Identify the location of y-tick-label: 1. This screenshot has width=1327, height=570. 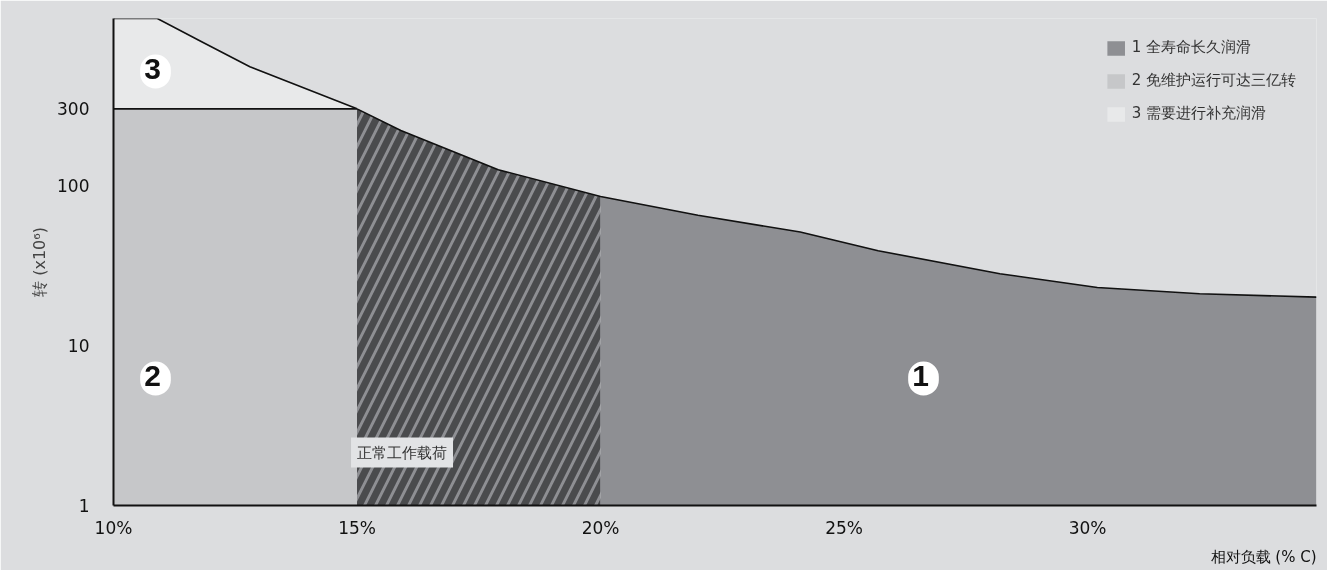
(84, 506).